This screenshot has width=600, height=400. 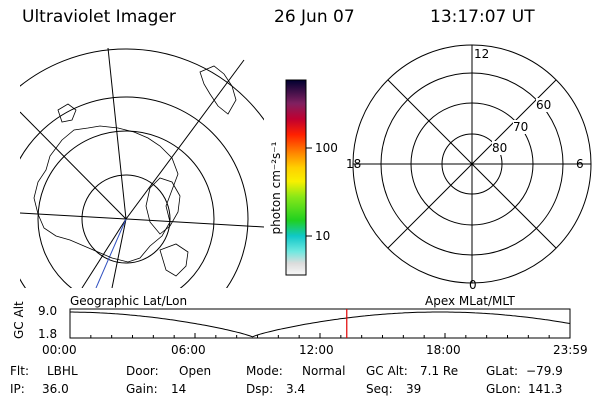 I want to click on status-value: Open, so click(x=195, y=371).